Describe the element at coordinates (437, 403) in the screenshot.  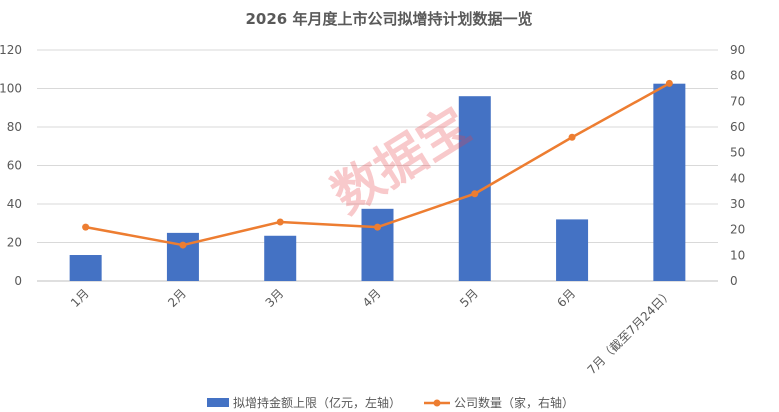
I see `legend-line-marker` at that location.